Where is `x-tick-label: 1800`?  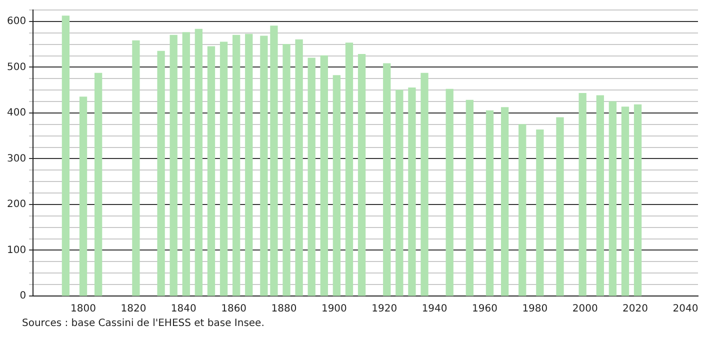 x-tick-label: 1800 is located at coordinates (83, 309).